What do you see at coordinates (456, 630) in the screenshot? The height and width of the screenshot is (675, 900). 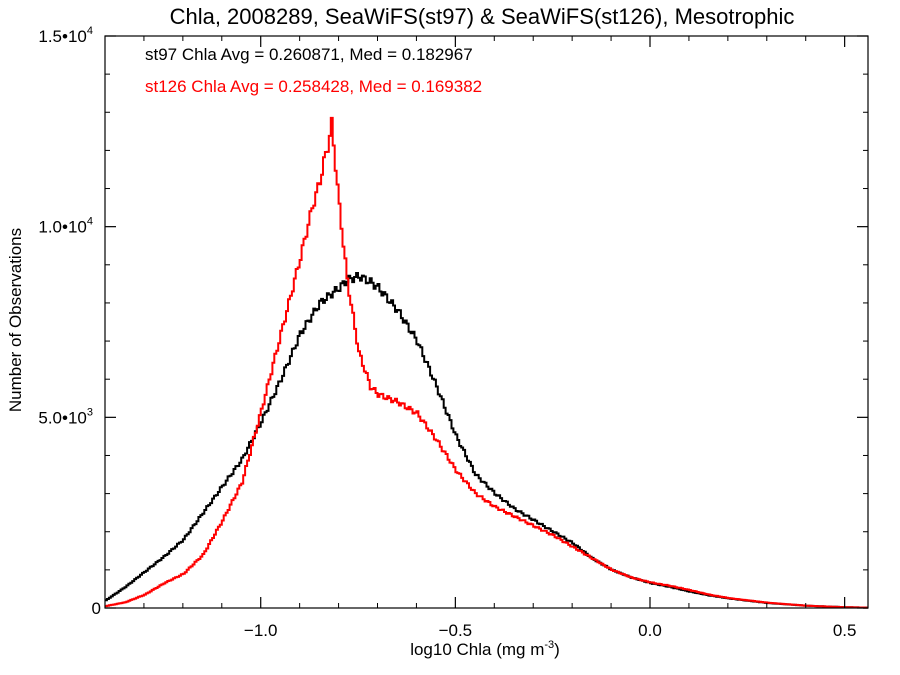 I see `x-tick-label: −0.5` at bounding box center [456, 630].